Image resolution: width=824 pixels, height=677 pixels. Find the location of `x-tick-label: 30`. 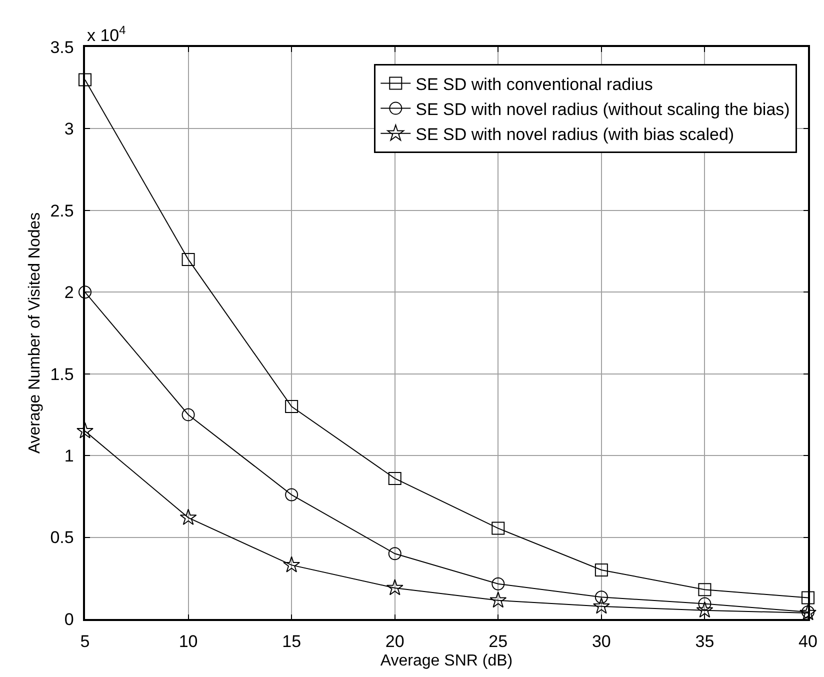

x-tick-label: 30 is located at coordinates (601, 642).